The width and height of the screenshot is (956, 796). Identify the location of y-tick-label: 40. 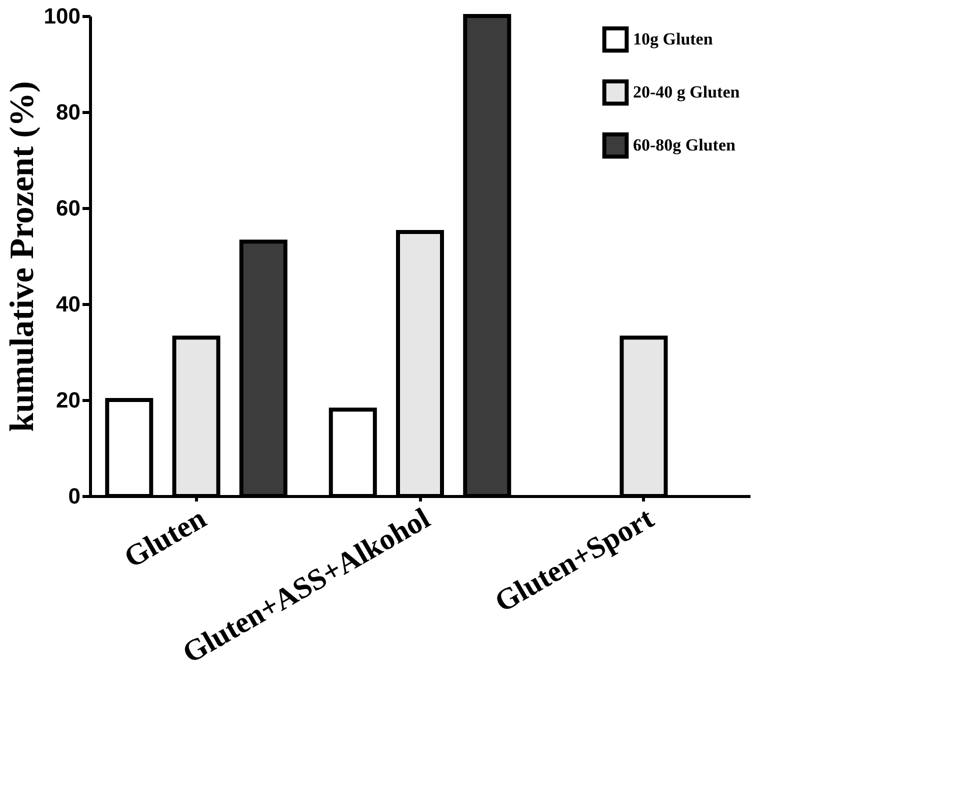
(68, 304).